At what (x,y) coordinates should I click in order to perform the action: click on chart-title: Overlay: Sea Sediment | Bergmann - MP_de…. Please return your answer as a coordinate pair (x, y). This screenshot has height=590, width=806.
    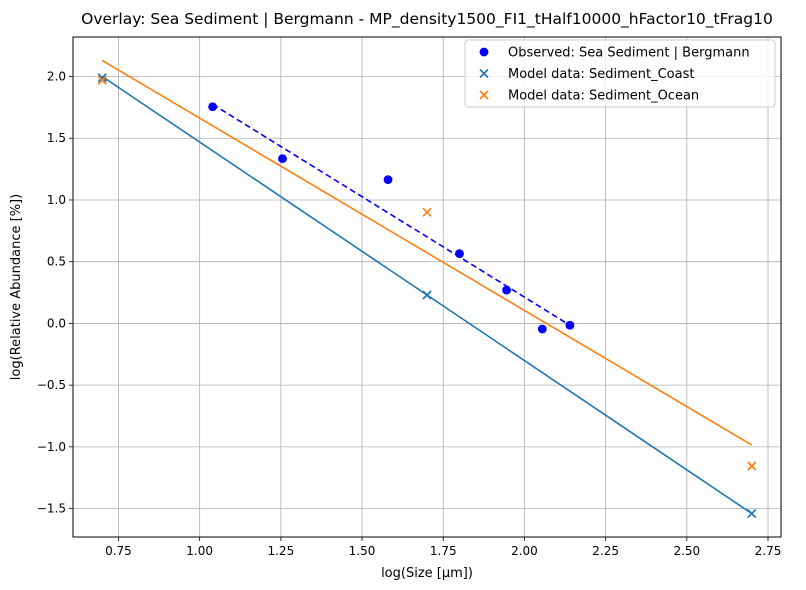
    Looking at the image, I should click on (427, 19).